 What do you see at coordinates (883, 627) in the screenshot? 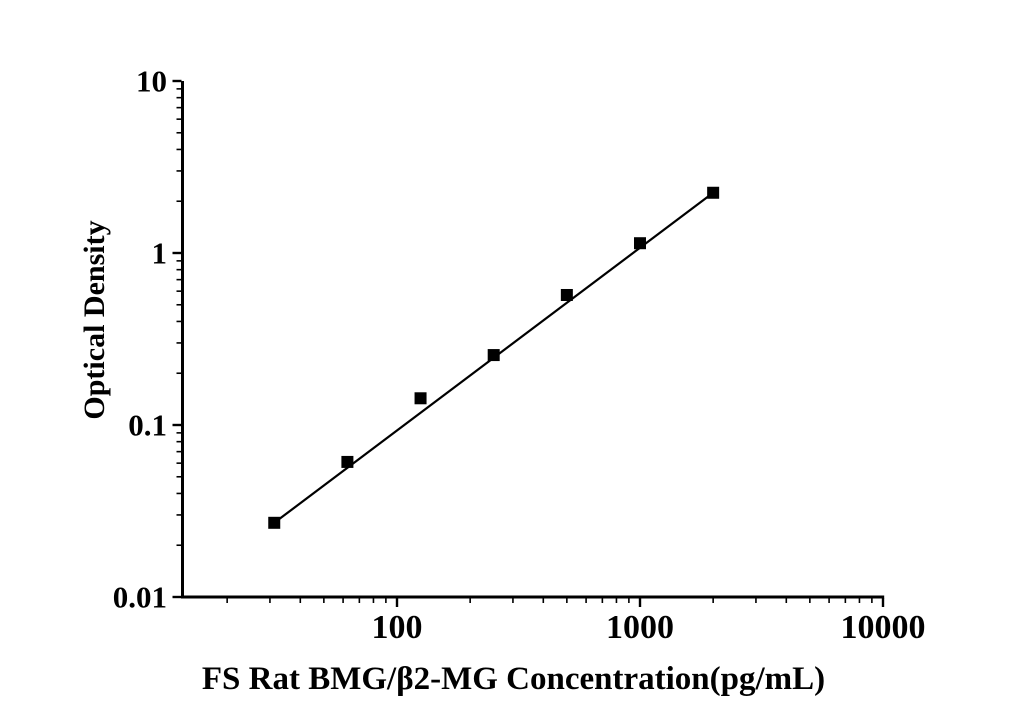
I see `x-tick-label: 10000` at bounding box center [883, 627].